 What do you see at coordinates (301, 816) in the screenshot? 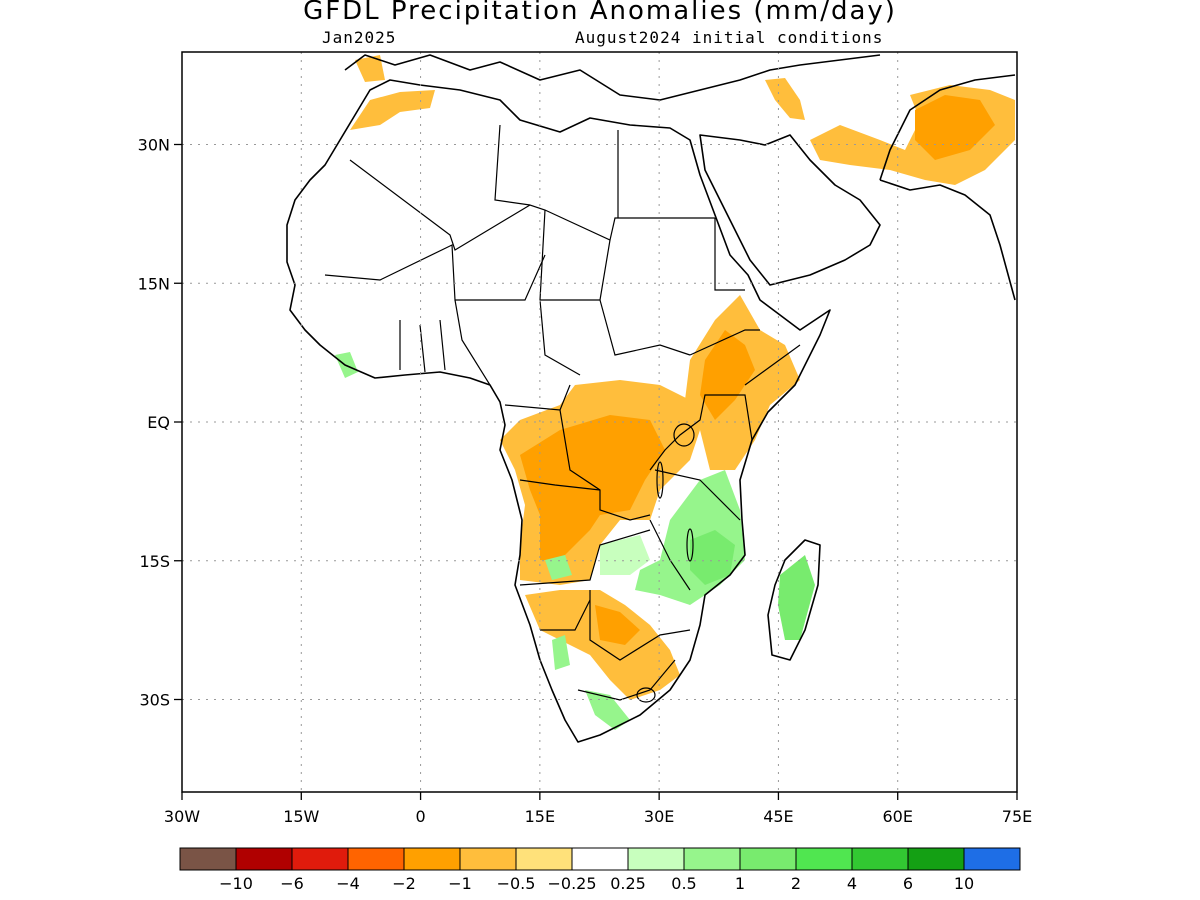
I see `lon-tick-label: 15W` at bounding box center [301, 816].